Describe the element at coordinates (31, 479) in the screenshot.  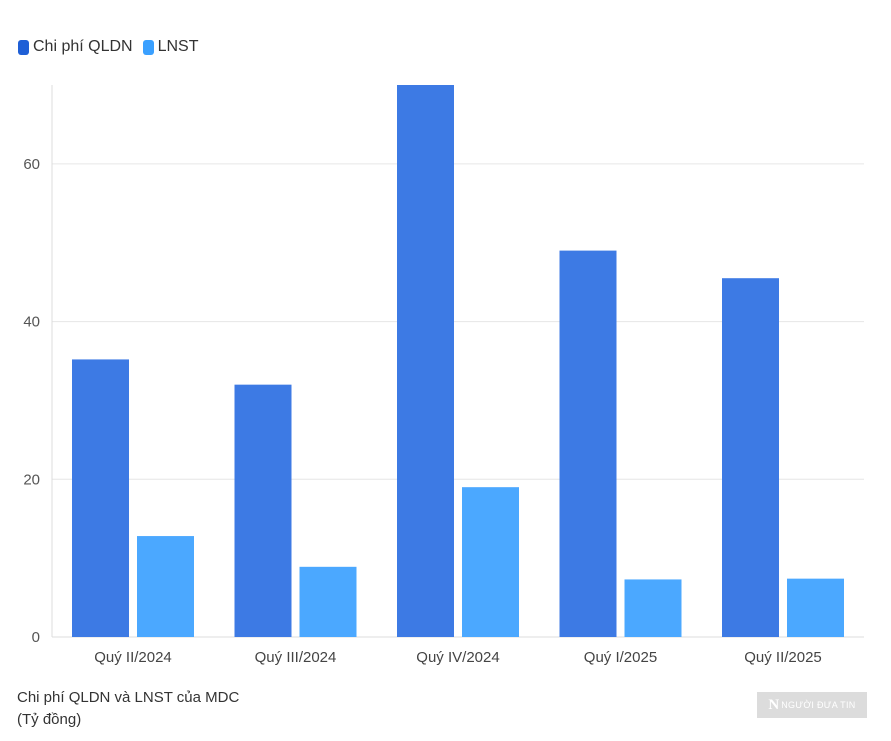
I see `y-tick-label-20: 20` at that location.